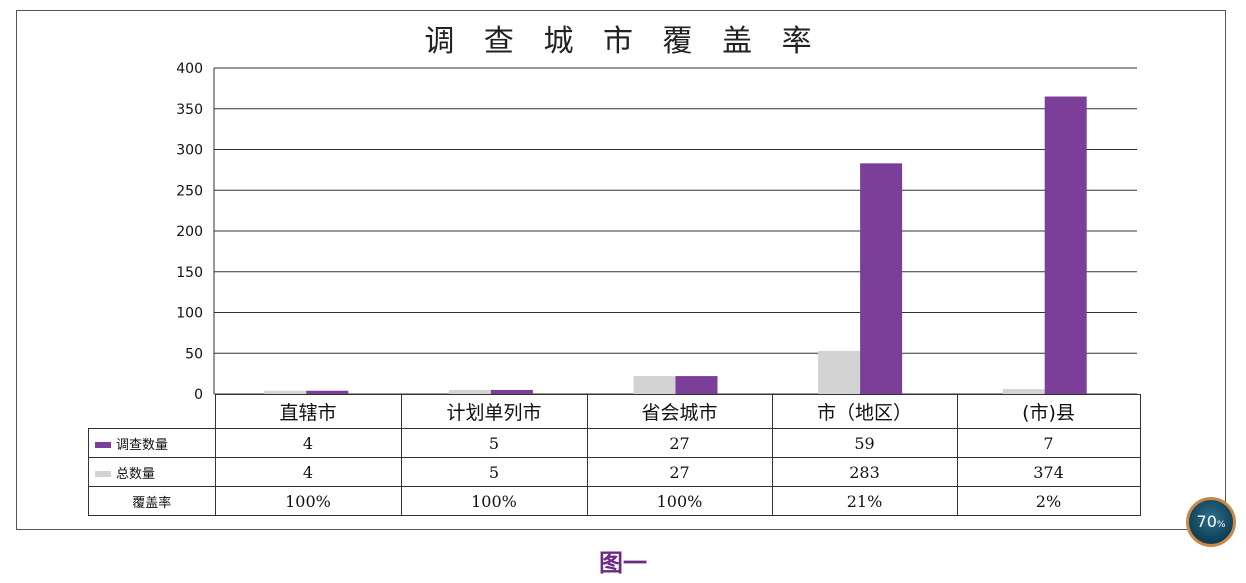 This screenshot has width=1246, height=583. Describe the element at coordinates (864, 443) in the screenshot. I see `table-cell: 59` at that location.